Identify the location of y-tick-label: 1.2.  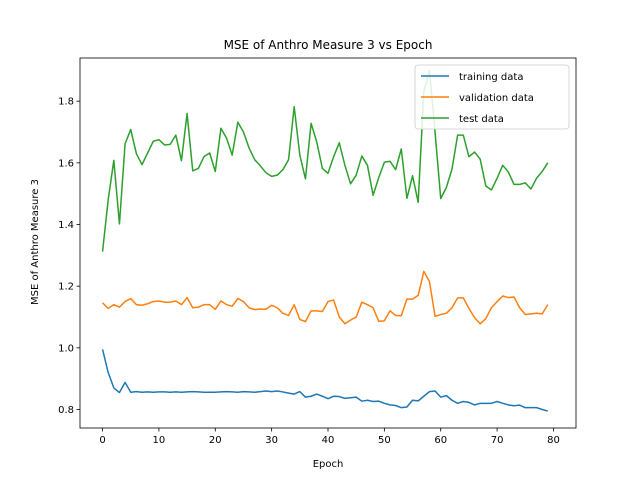
(66, 287).